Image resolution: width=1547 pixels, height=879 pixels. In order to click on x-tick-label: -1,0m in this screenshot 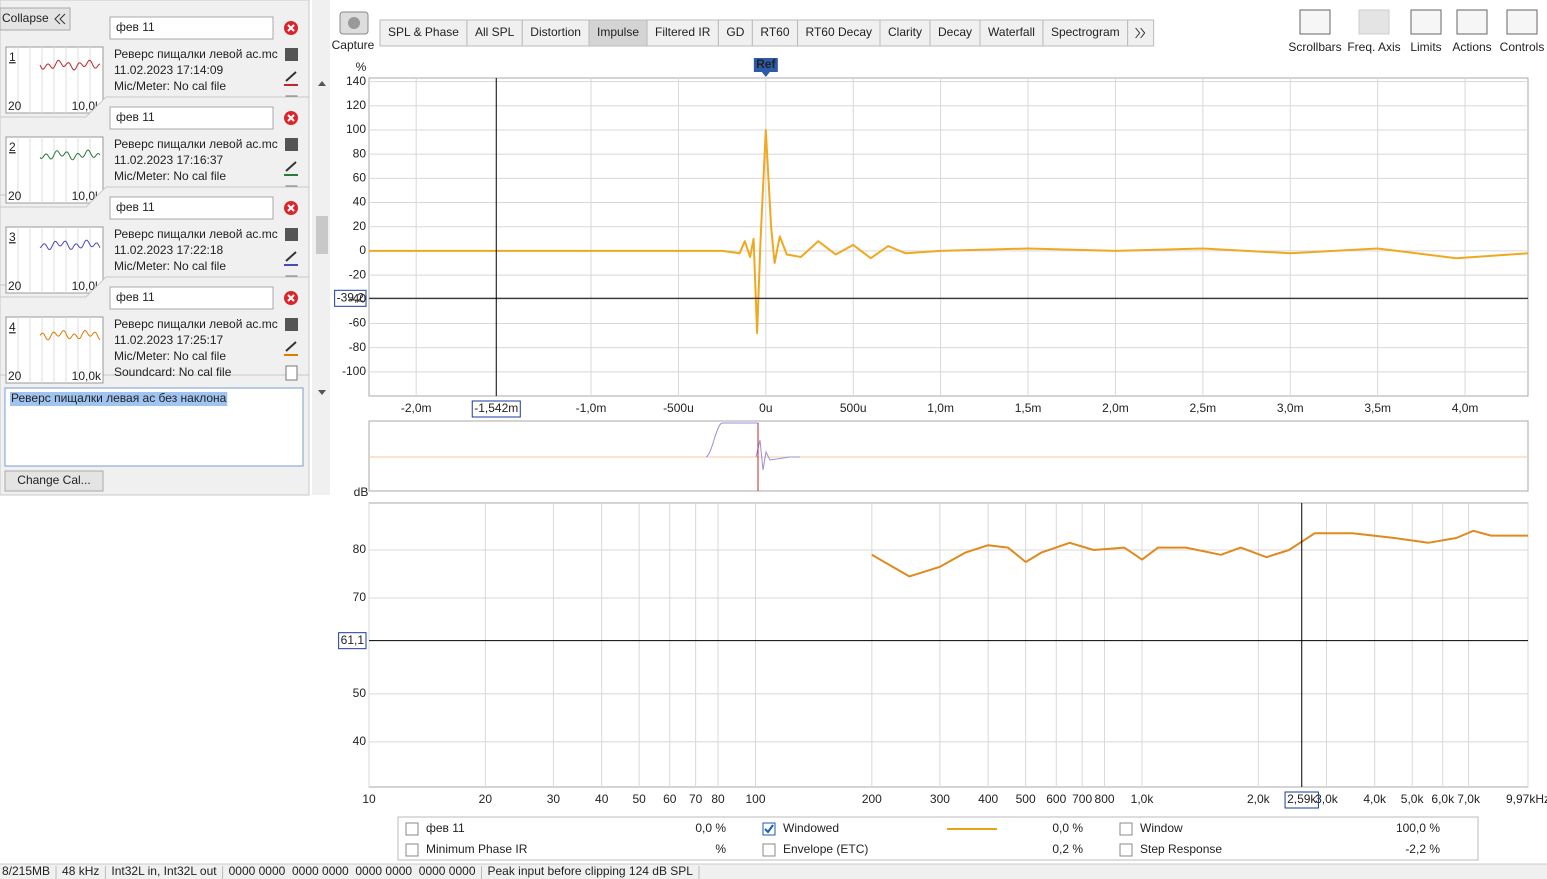, I will do `click(591, 408)`.